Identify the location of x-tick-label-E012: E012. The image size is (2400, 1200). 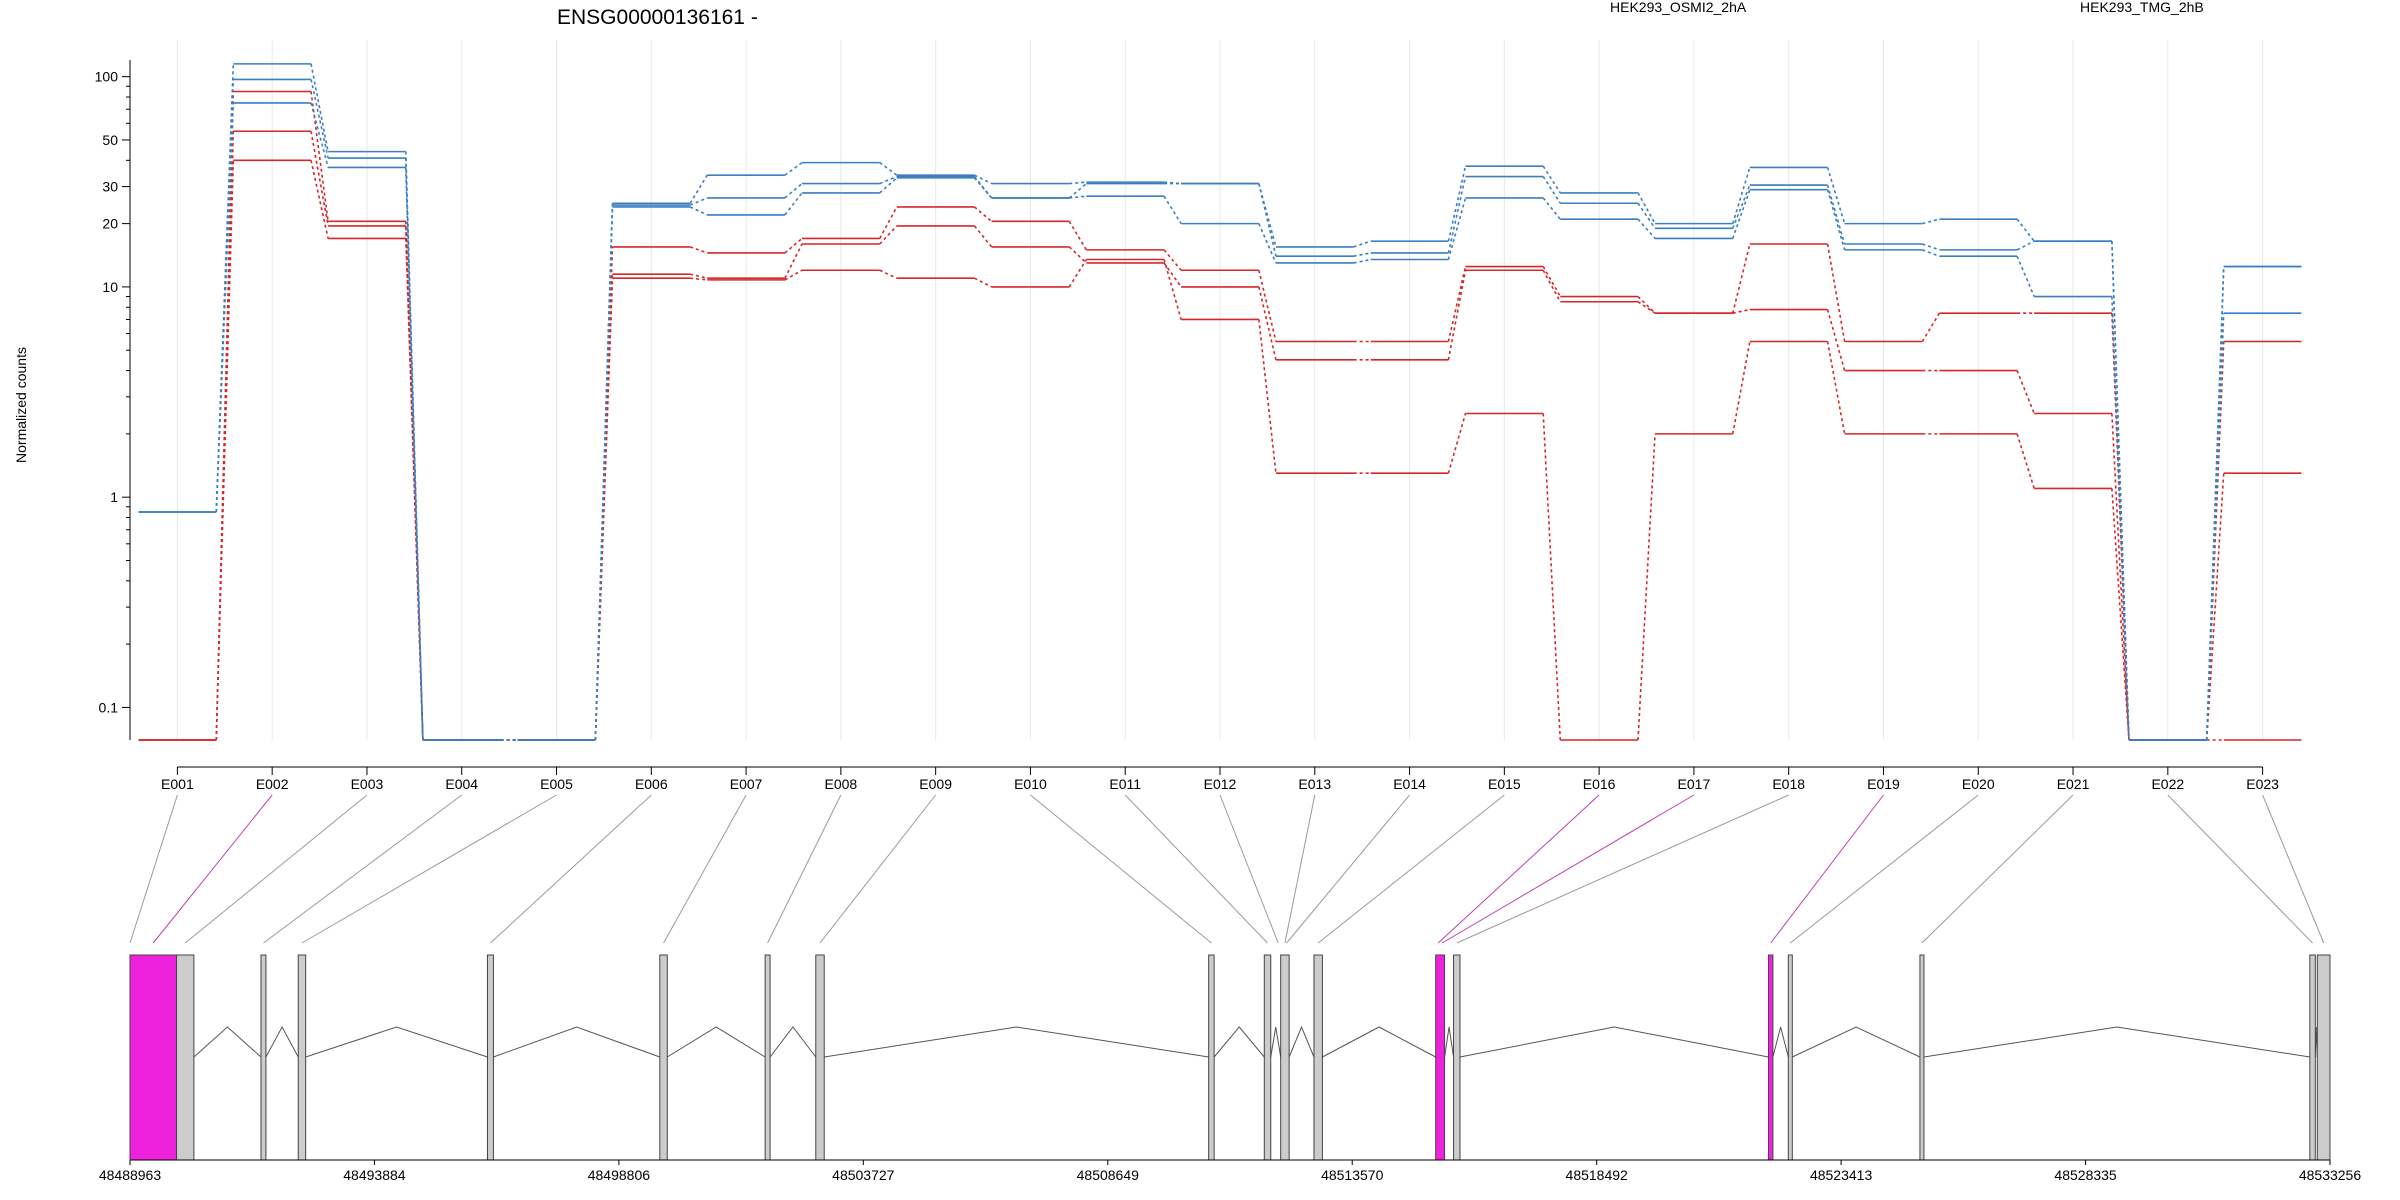
(1220, 784).